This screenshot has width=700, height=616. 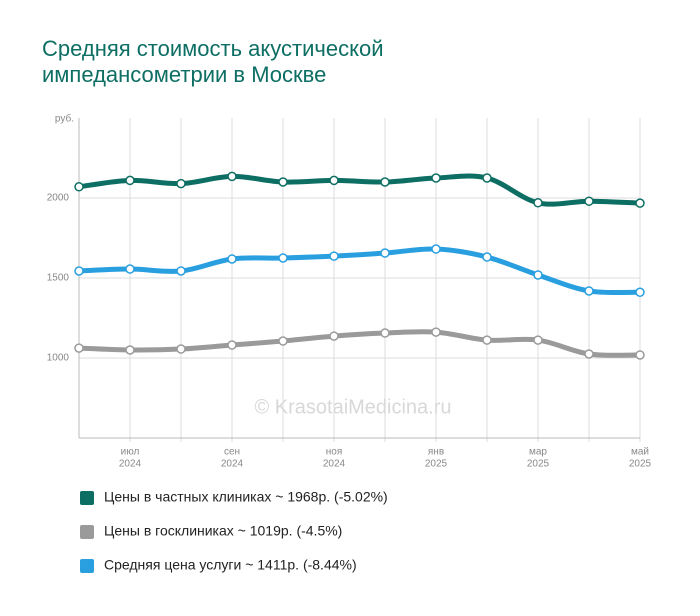 What do you see at coordinates (436, 452) in the screenshot?
I see `x-tick-label: янв` at bounding box center [436, 452].